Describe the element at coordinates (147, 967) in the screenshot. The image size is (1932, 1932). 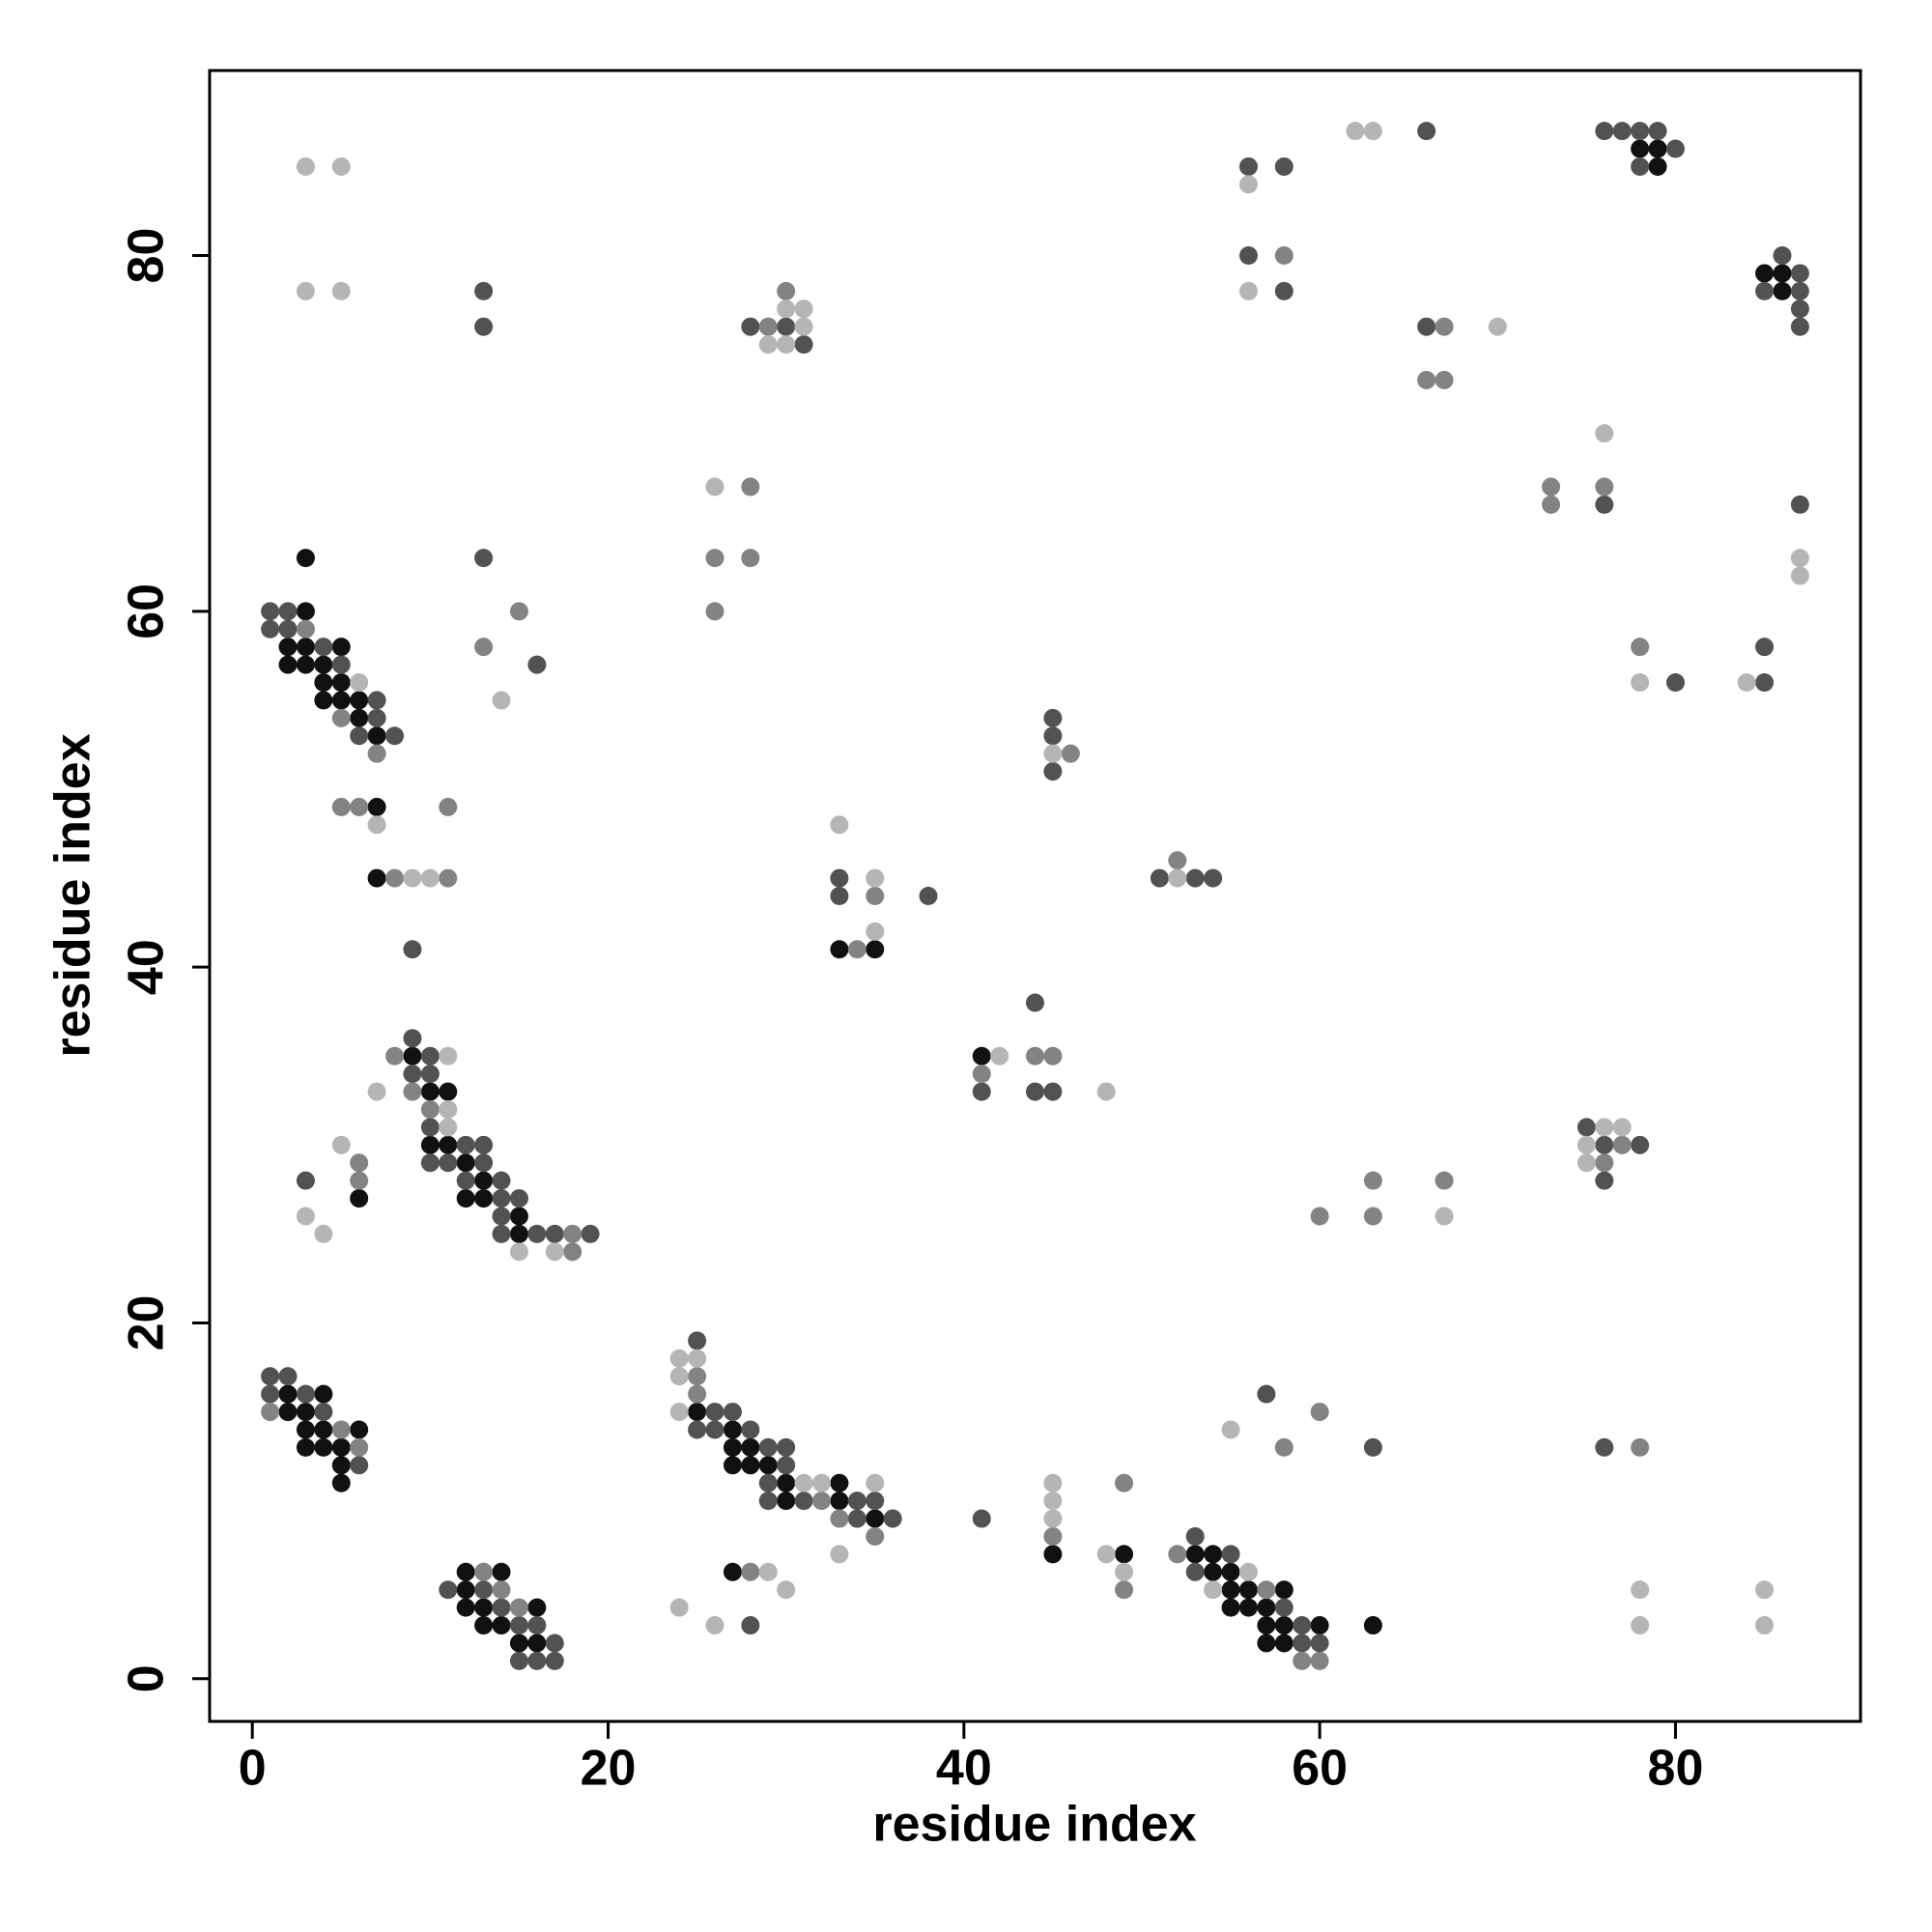
I see `y-tick-label: 40` at that location.